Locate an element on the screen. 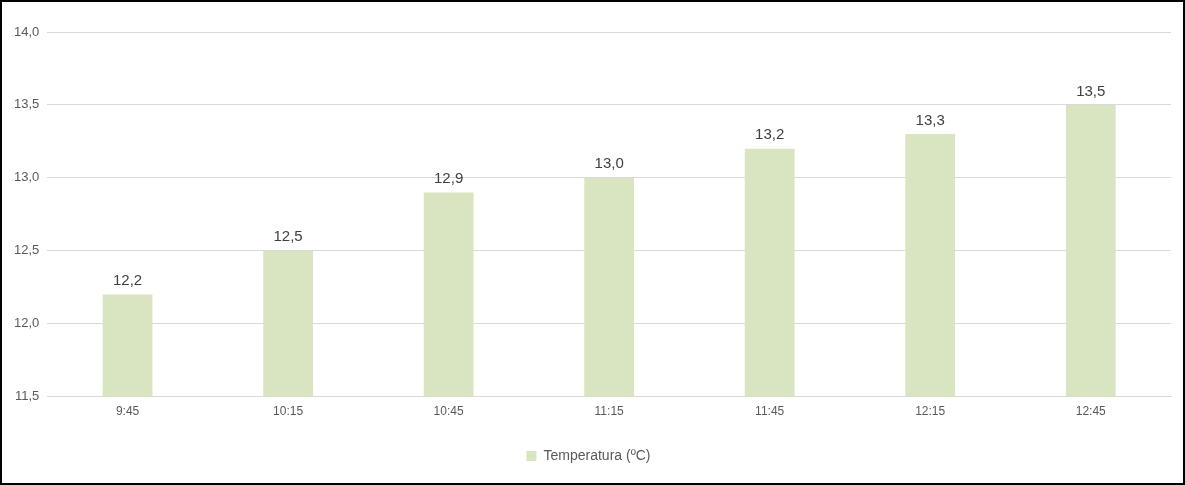 This screenshot has width=1185, height=485. legend-label: Temperatura (ºC) is located at coordinates (597, 454).